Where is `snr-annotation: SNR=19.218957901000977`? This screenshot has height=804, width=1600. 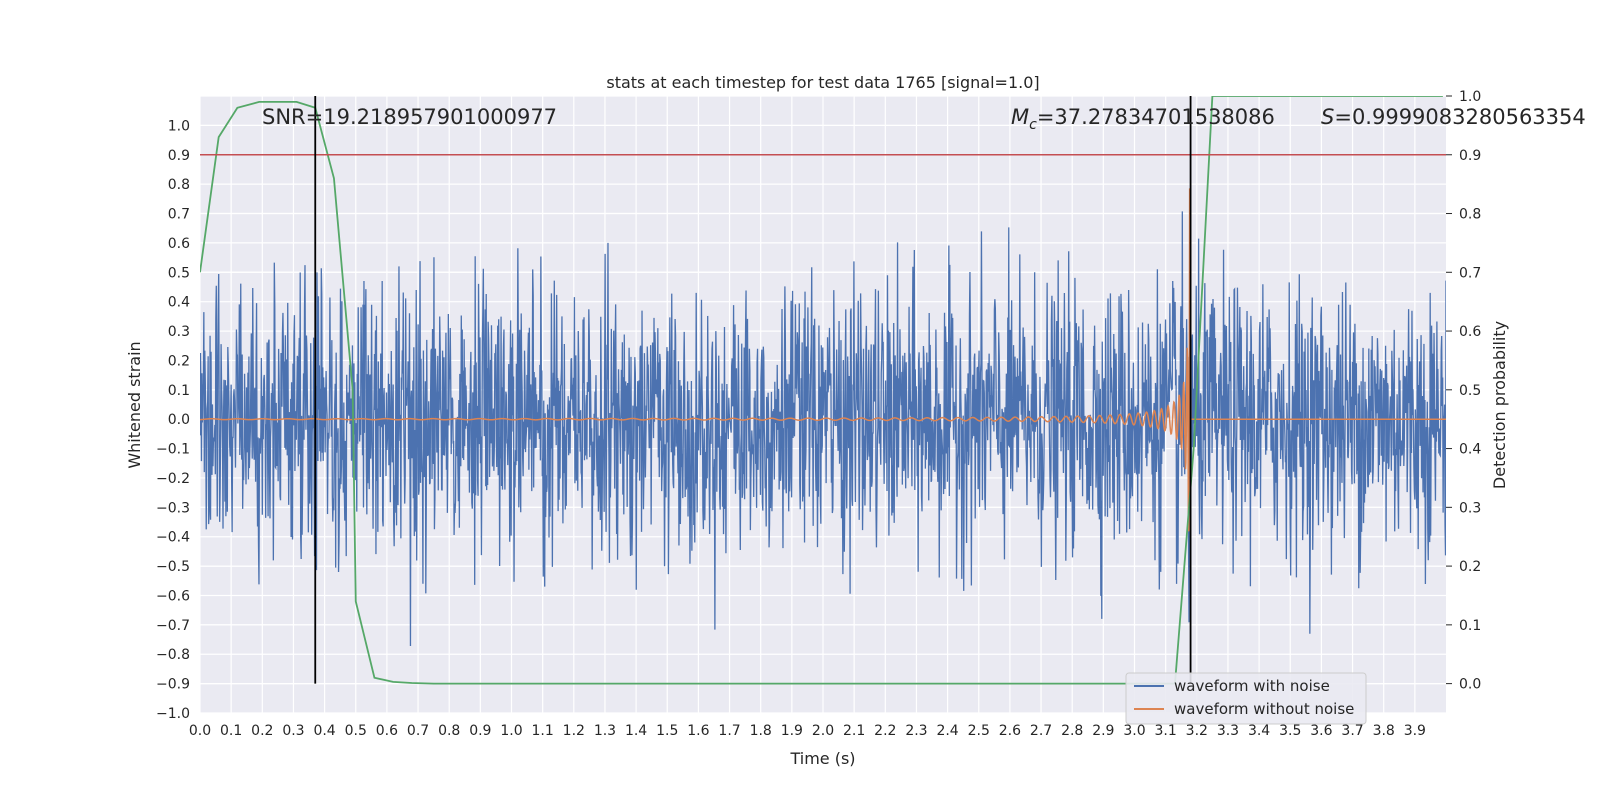 snr-annotation: SNR=19.218957901000977 is located at coordinates (409, 117).